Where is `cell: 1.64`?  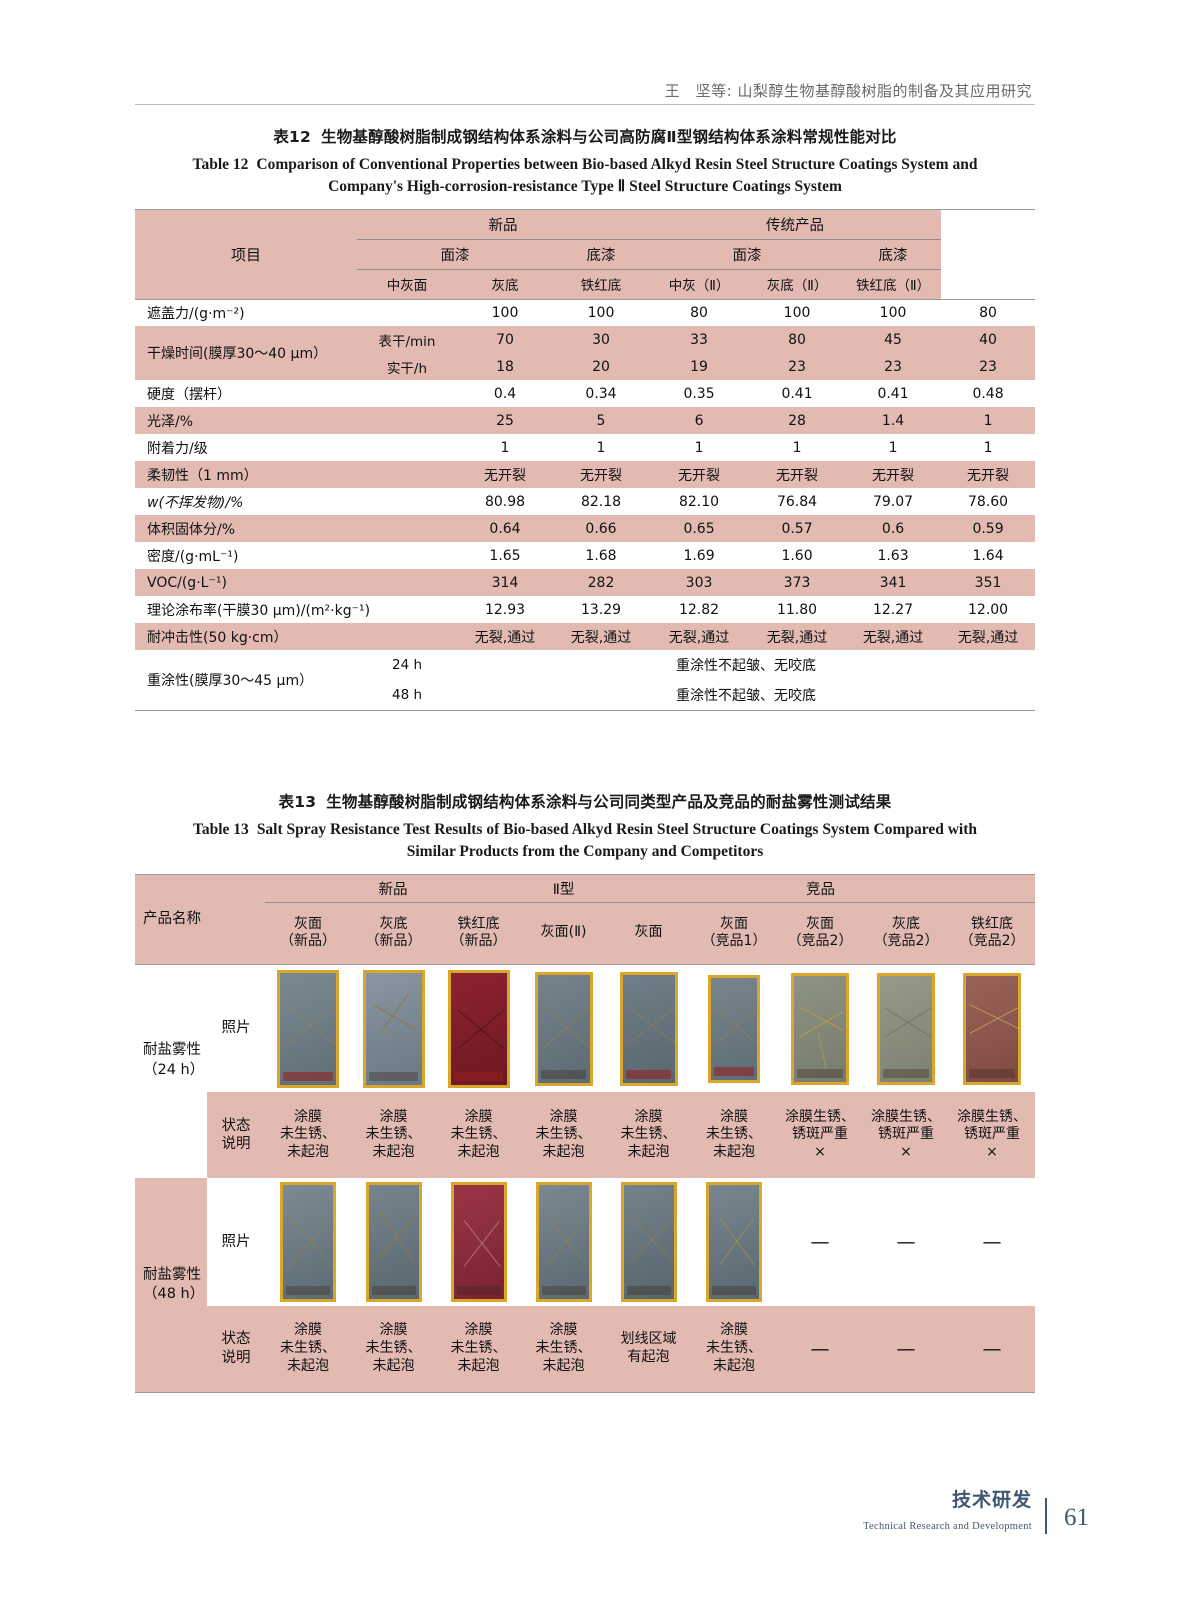 cell: 1.64 is located at coordinates (988, 555).